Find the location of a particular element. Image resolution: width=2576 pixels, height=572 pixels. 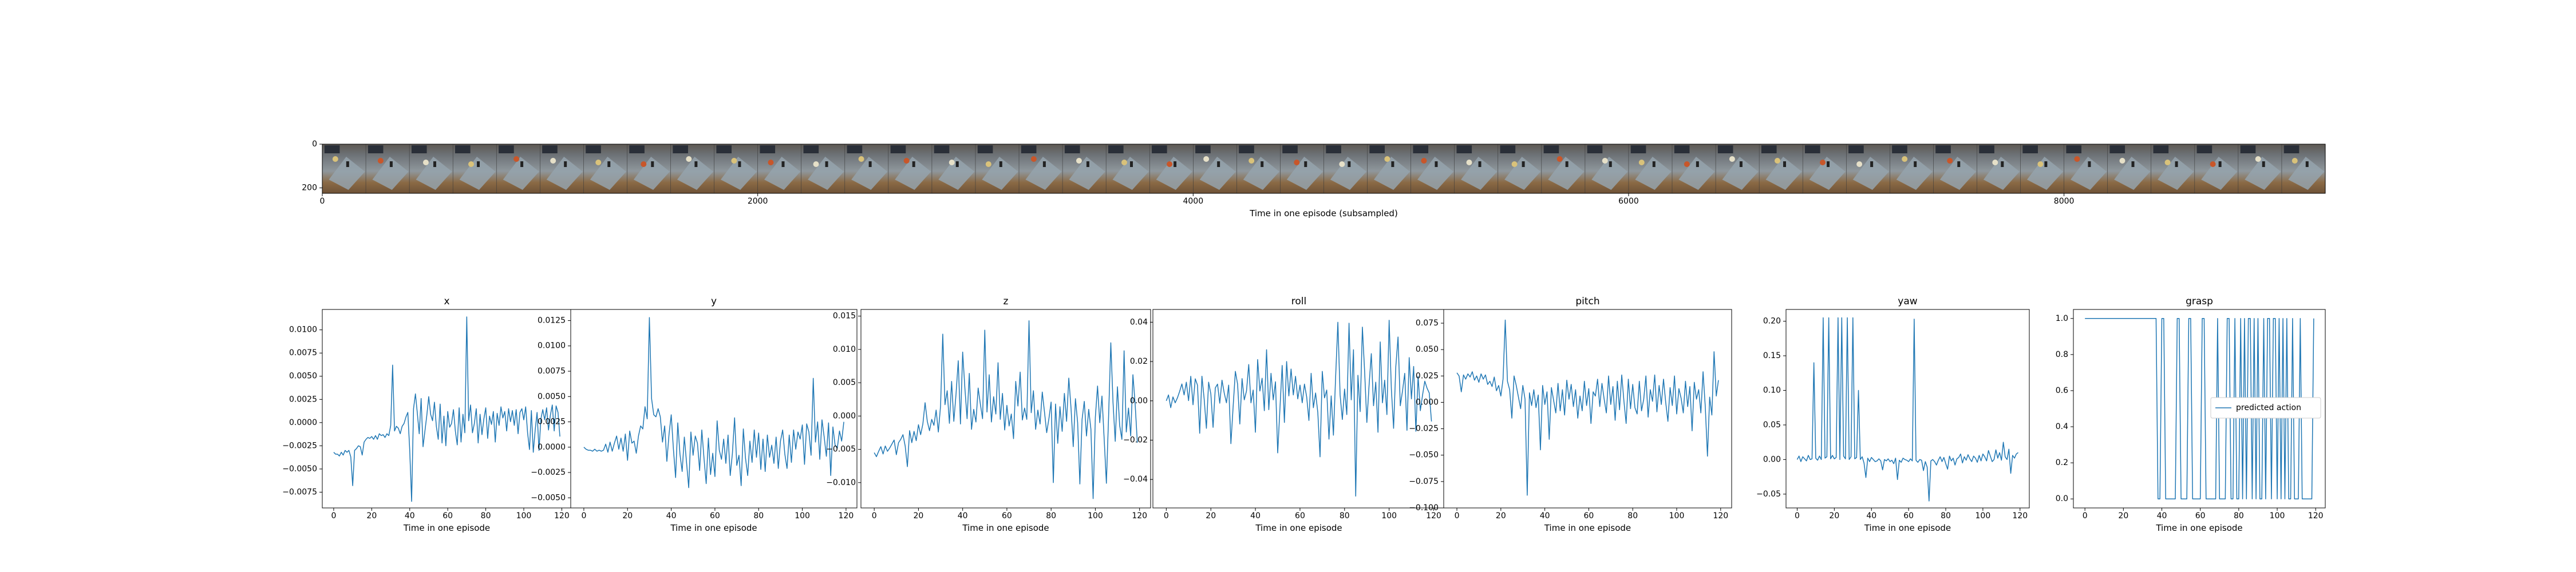

y-tick-label: −0.075 is located at coordinates (1424, 481).